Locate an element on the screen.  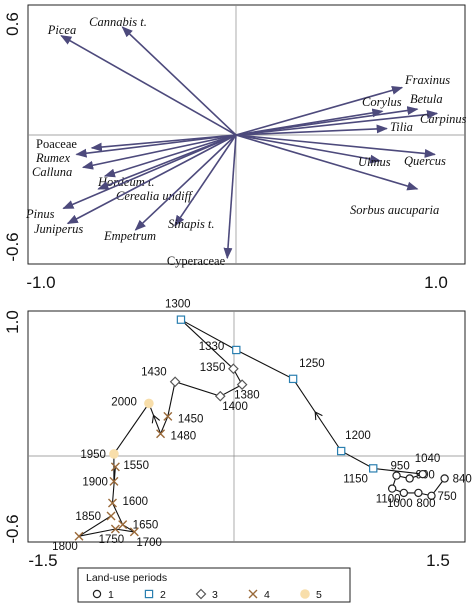
point-label-1600: 1600 is located at coordinates (135, 502).